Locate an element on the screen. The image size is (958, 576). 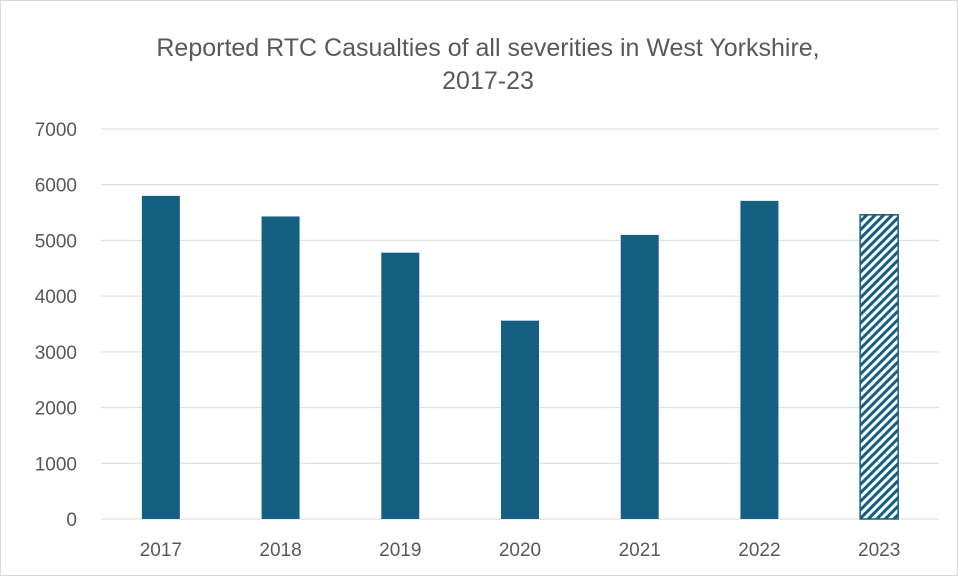
x-tick-label: 2021 is located at coordinates (640, 550).